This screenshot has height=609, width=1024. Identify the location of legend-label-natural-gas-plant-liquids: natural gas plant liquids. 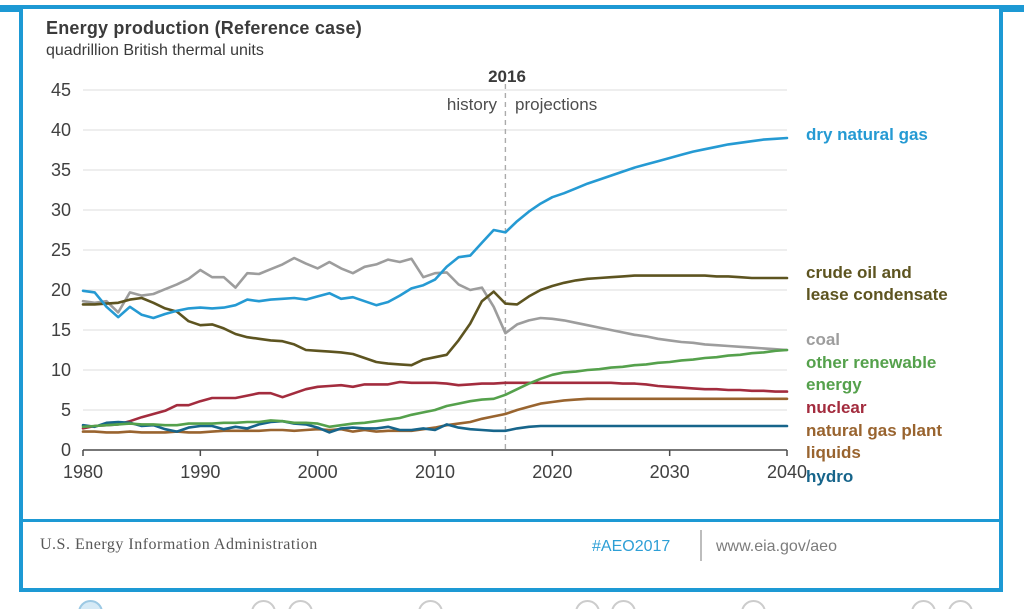
(874, 441).